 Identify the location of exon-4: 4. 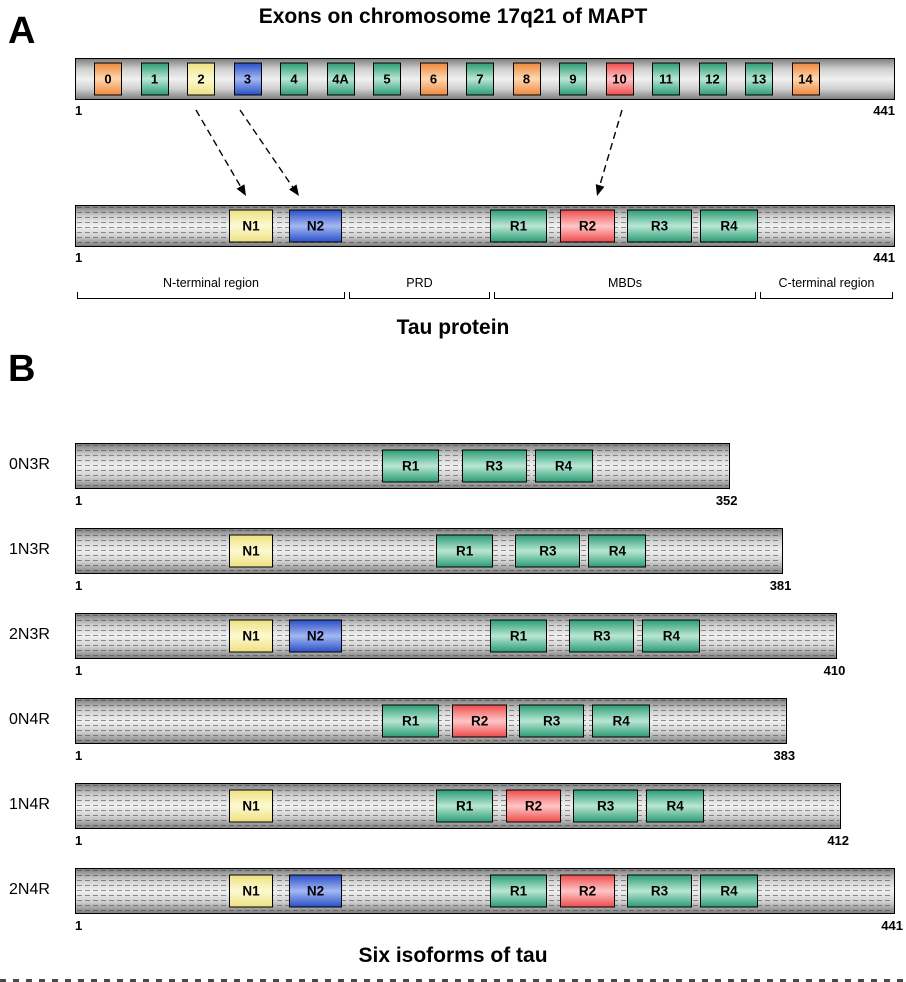
(294, 79).